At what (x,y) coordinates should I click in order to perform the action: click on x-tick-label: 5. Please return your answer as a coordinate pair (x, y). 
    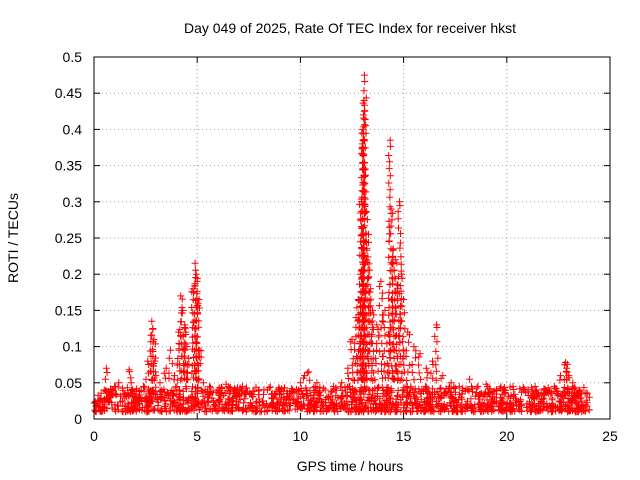
    Looking at the image, I should click on (197, 436).